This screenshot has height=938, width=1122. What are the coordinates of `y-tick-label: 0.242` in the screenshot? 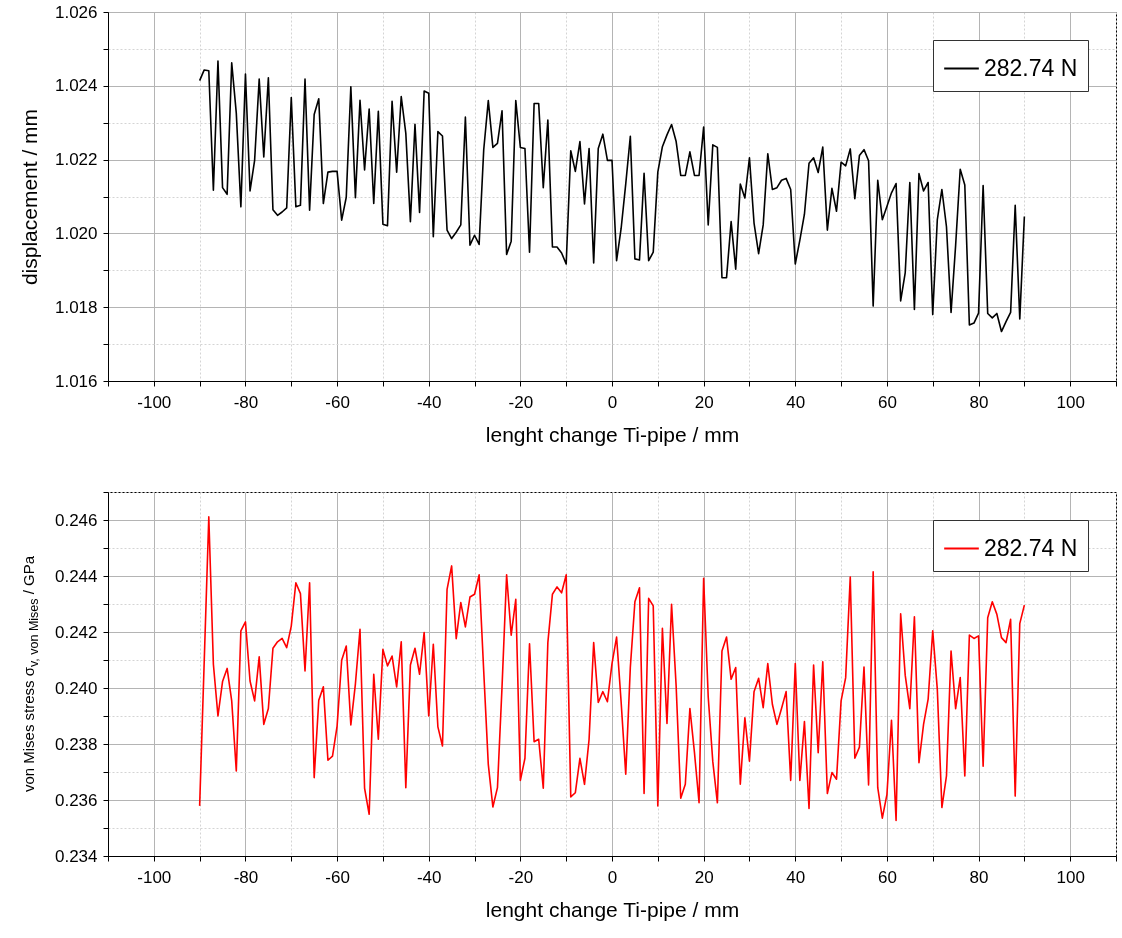 It's located at (76, 632).